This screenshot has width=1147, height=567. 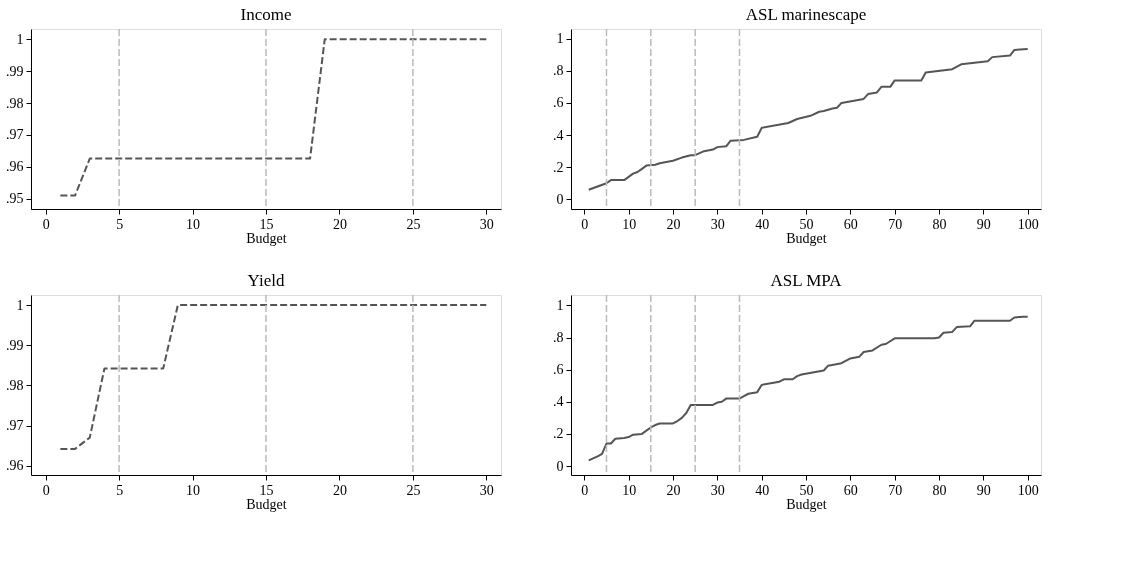 What do you see at coordinates (266, 281) in the screenshot?
I see `chart-title: Yield` at bounding box center [266, 281].